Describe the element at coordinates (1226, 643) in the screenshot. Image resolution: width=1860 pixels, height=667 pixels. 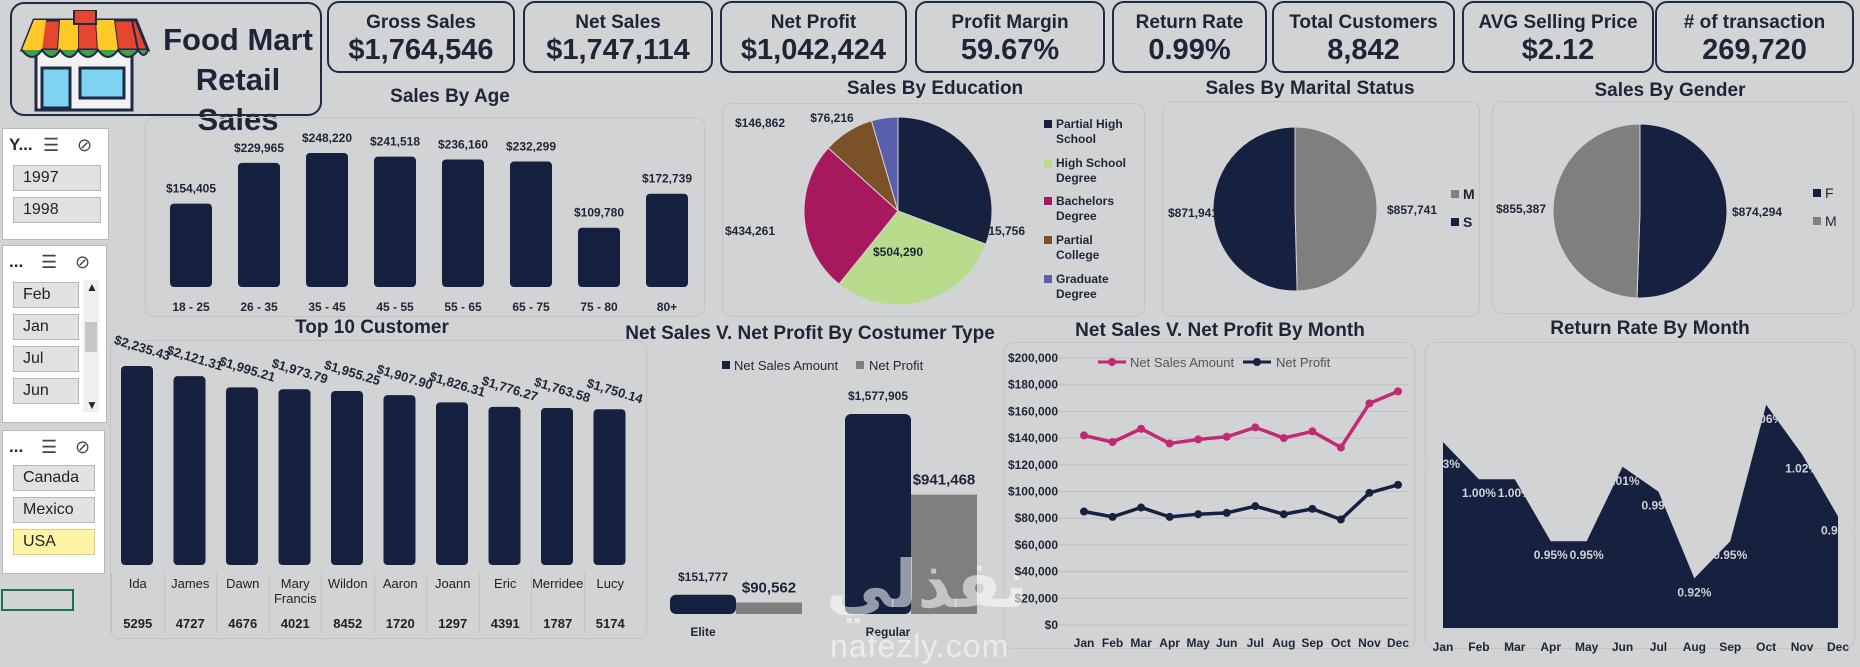
I see `line-x-tick-label: Jun` at that location.